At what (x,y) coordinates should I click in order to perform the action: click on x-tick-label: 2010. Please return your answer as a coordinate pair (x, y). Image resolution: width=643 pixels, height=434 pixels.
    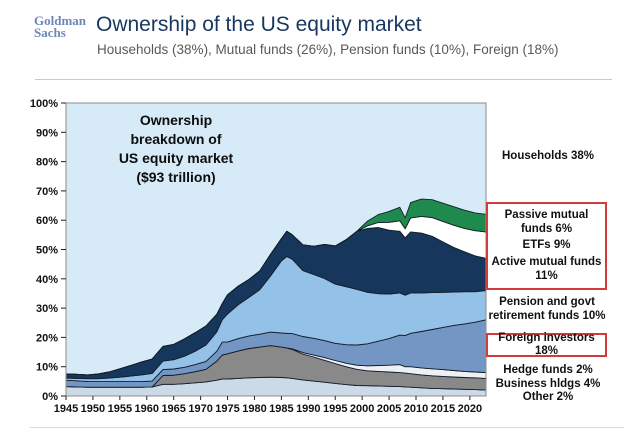
    Looking at the image, I should click on (416, 409).